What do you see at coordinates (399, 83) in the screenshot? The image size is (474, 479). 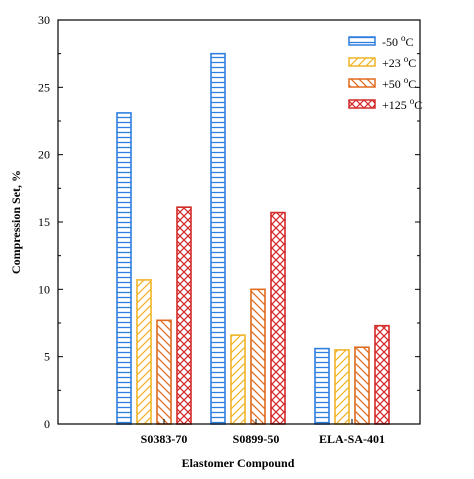 I see `legend-label-series-3: +50 oC` at bounding box center [399, 83].